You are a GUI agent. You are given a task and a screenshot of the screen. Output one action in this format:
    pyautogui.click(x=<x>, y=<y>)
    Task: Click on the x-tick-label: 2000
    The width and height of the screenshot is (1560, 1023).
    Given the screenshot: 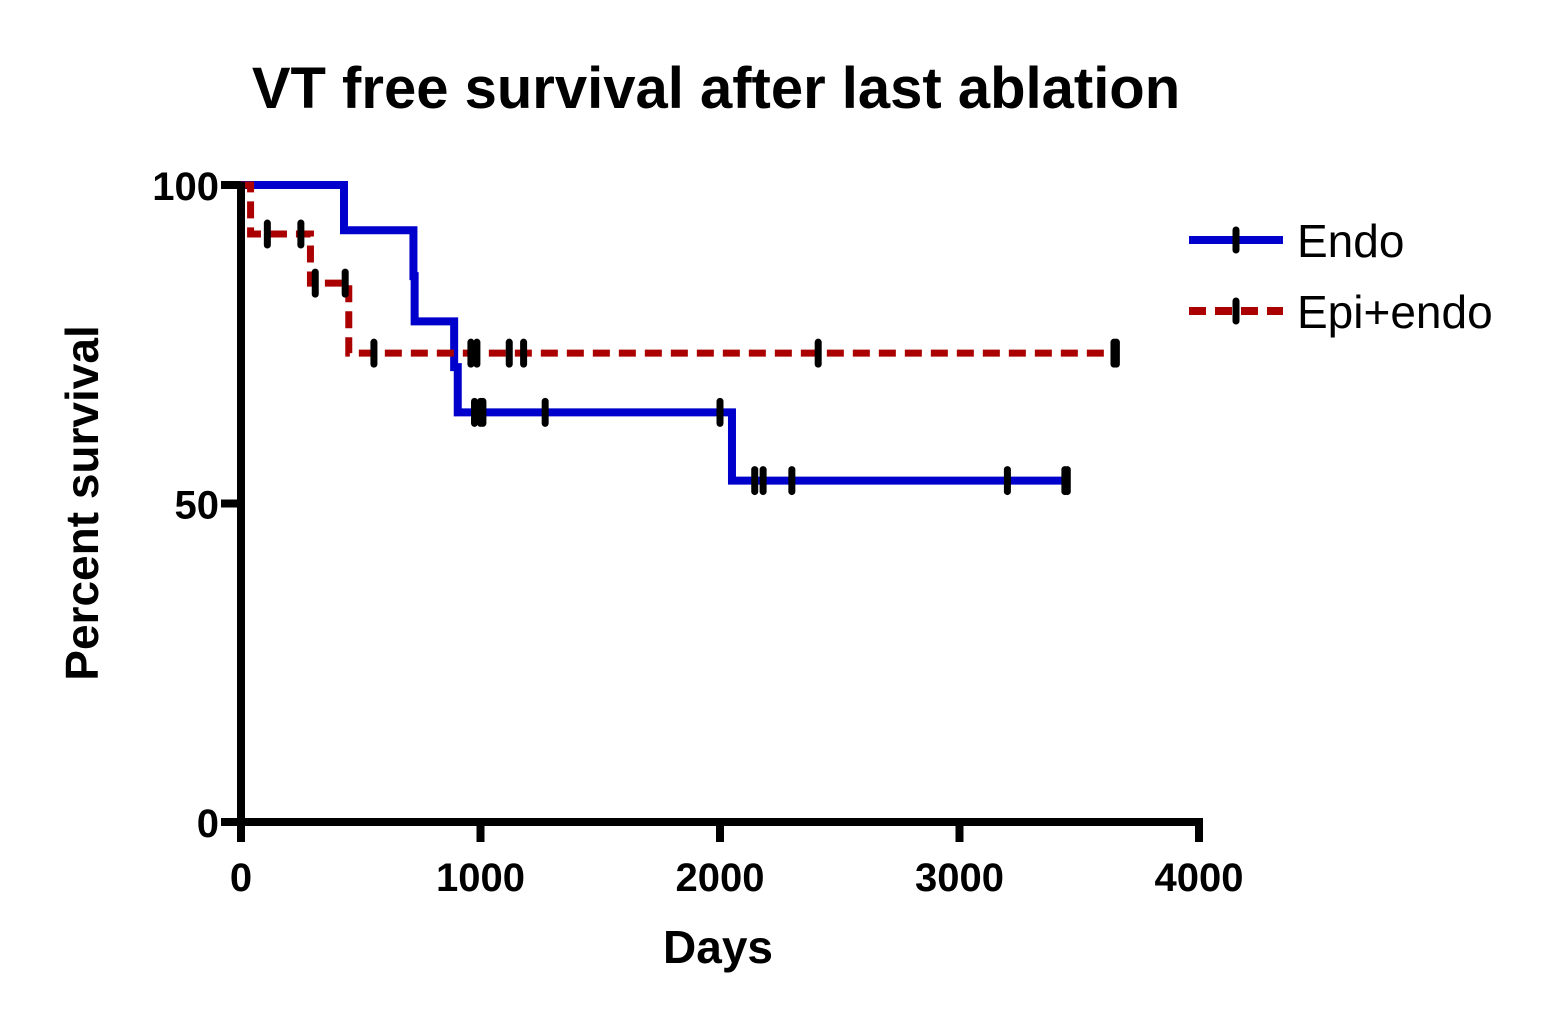 What is the action you would take?
    pyautogui.click(x=720, y=878)
    